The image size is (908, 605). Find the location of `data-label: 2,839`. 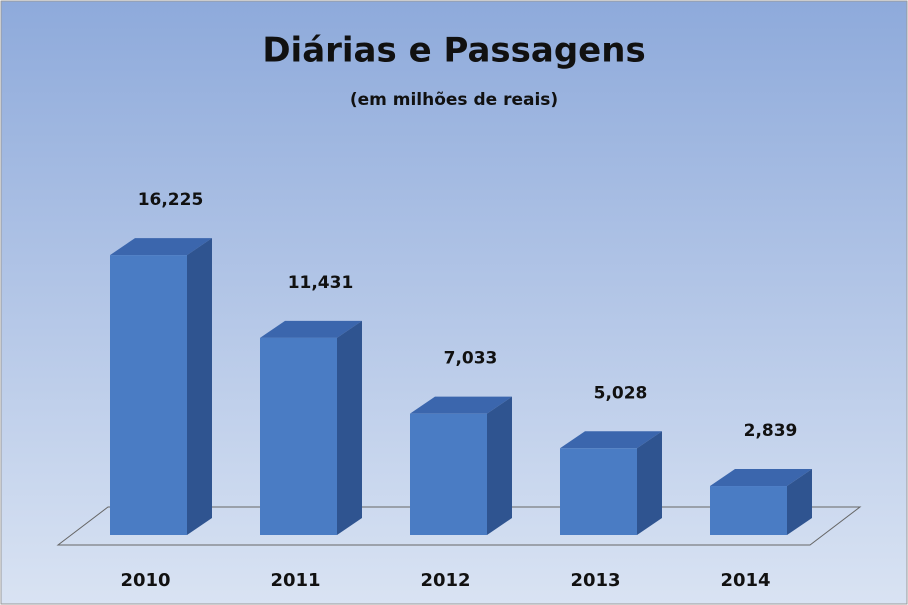

data-label: 2,839 is located at coordinates (771, 431).